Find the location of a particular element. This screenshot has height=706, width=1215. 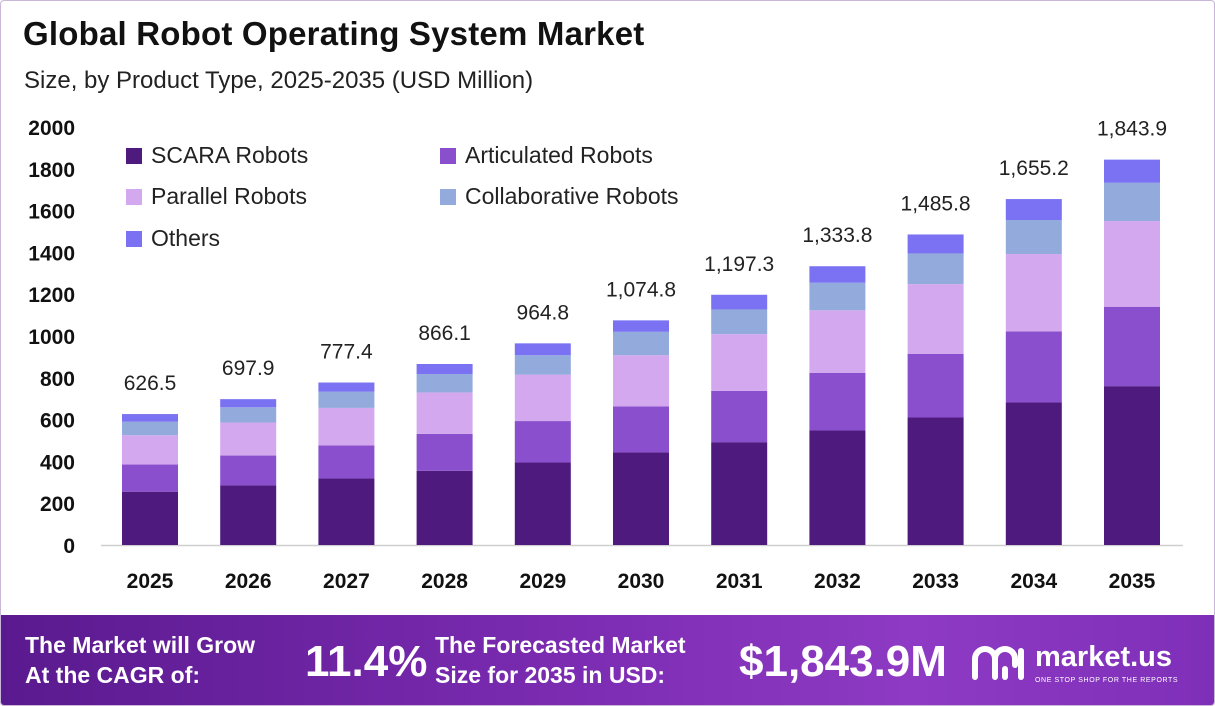

legend-label: Articulated Robots is located at coordinates (559, 155).